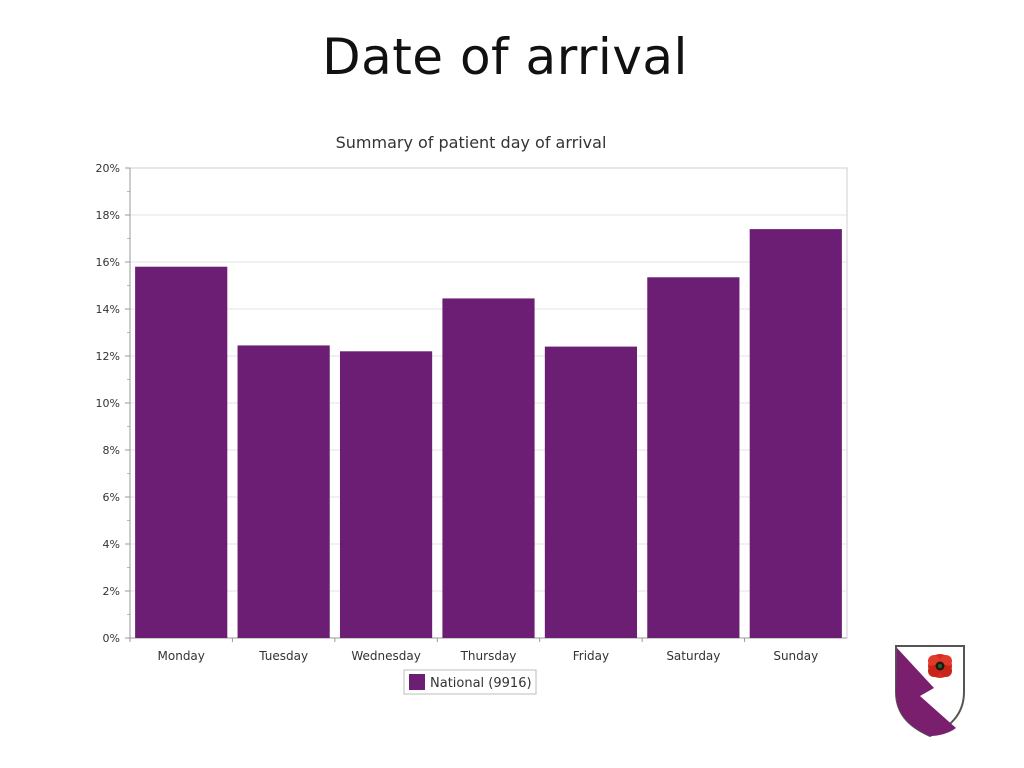  I want to click on bar-thursday, so click(488, 468).